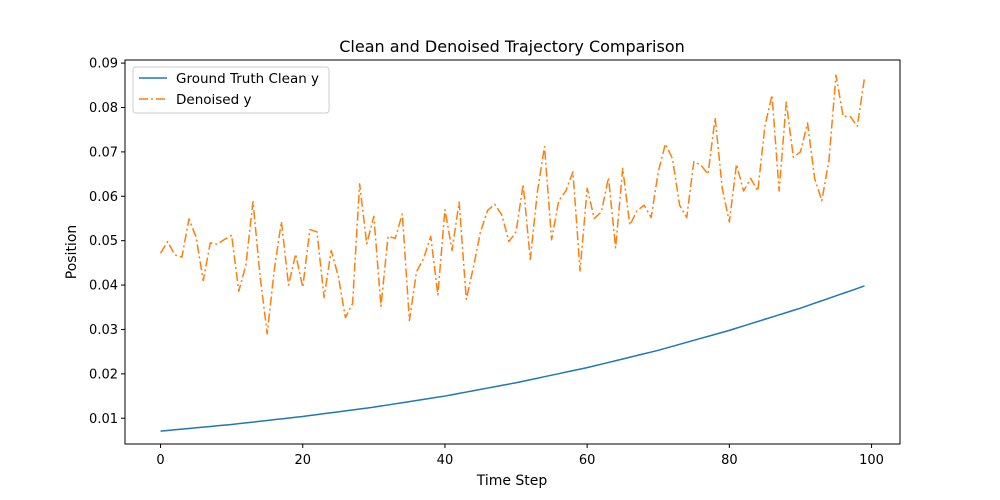  Describe the element at coordinates (103, 197) in the screenshot. I see `y-tick-label: 0.06` at that location.